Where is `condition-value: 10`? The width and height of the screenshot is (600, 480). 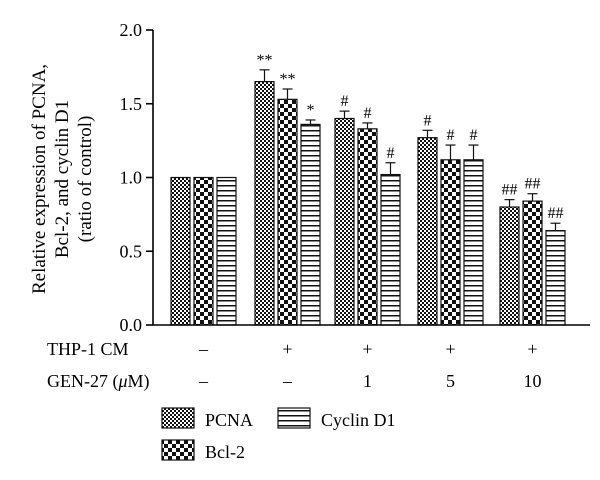
condition-value: 10 is located at coordinates (533, 381).